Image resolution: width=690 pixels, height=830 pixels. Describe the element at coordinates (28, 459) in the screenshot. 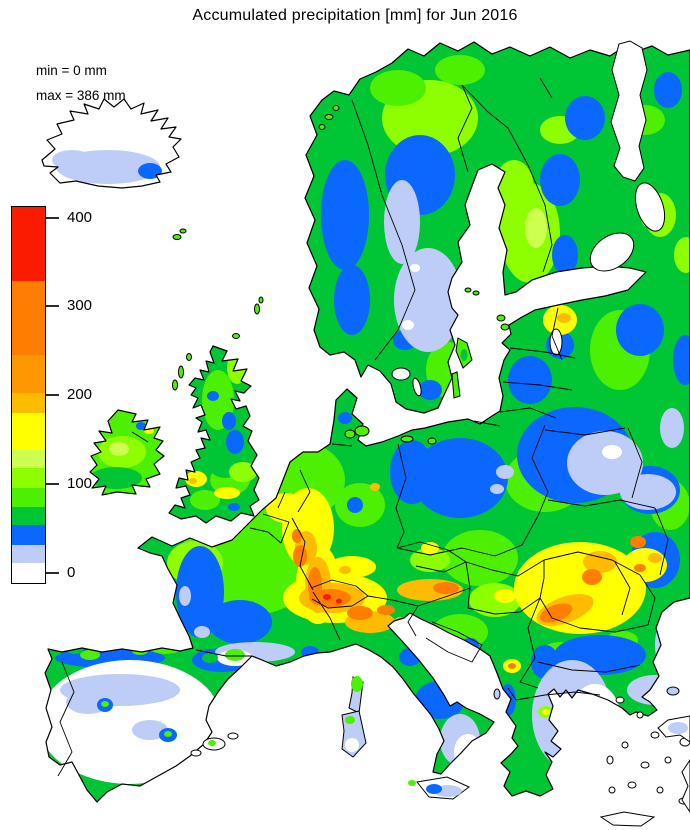

I see `colorbar-band-paleyg` at that location.